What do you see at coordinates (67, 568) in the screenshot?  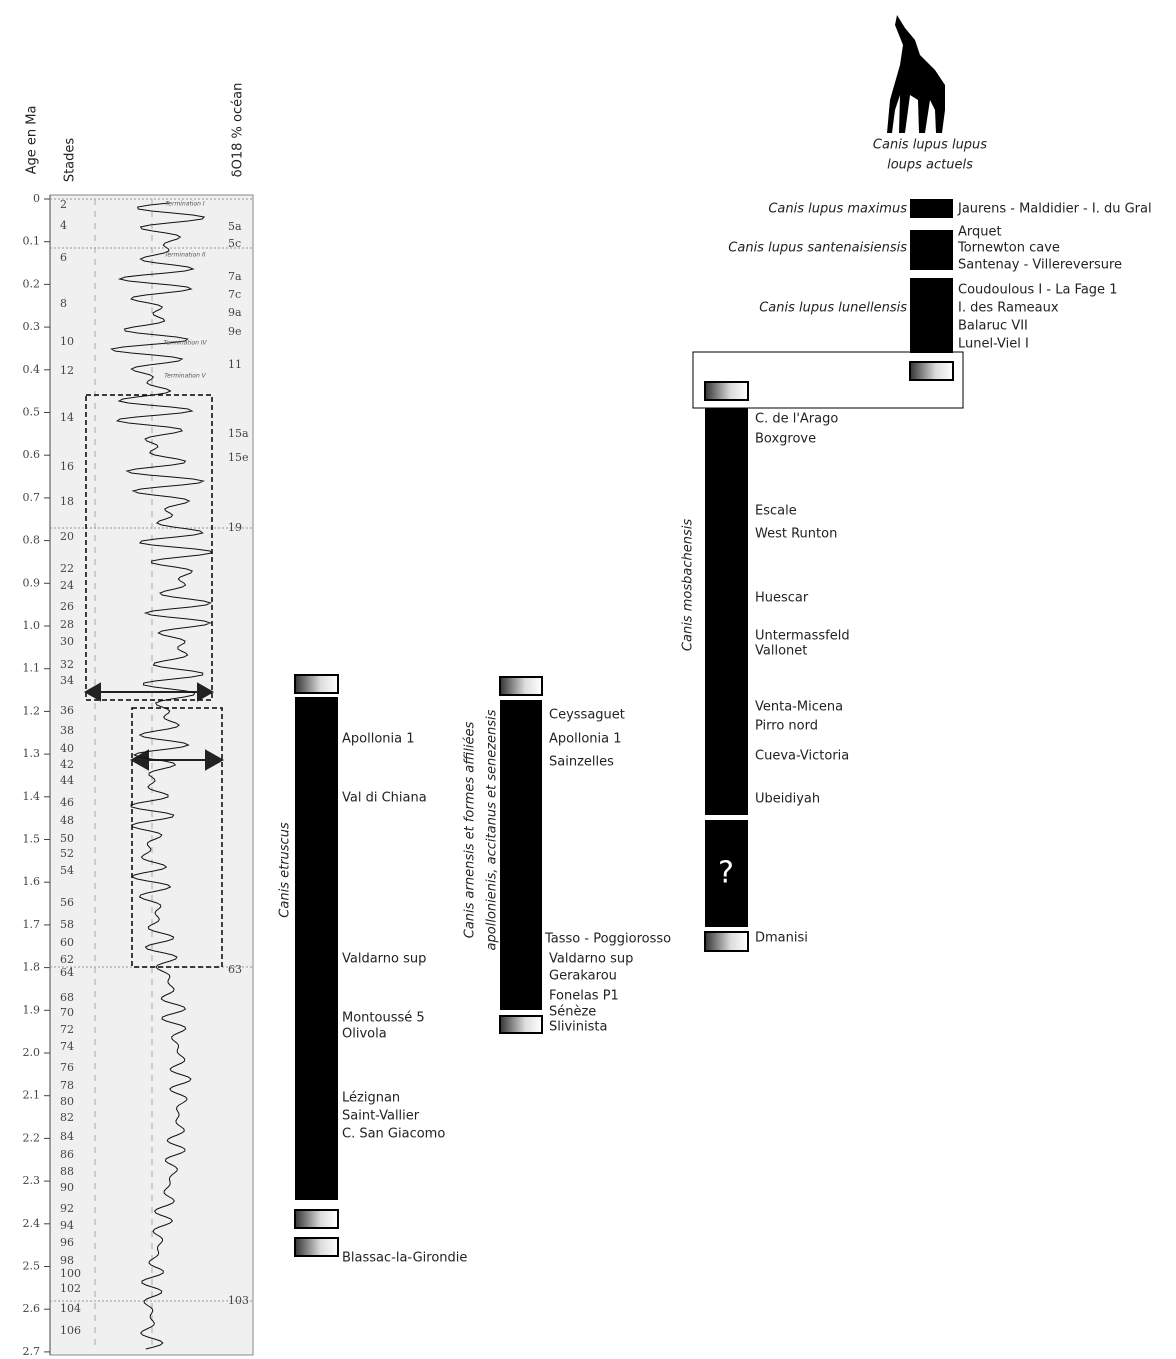 I see `stage-label: 22` at bounding box center [67, 568].